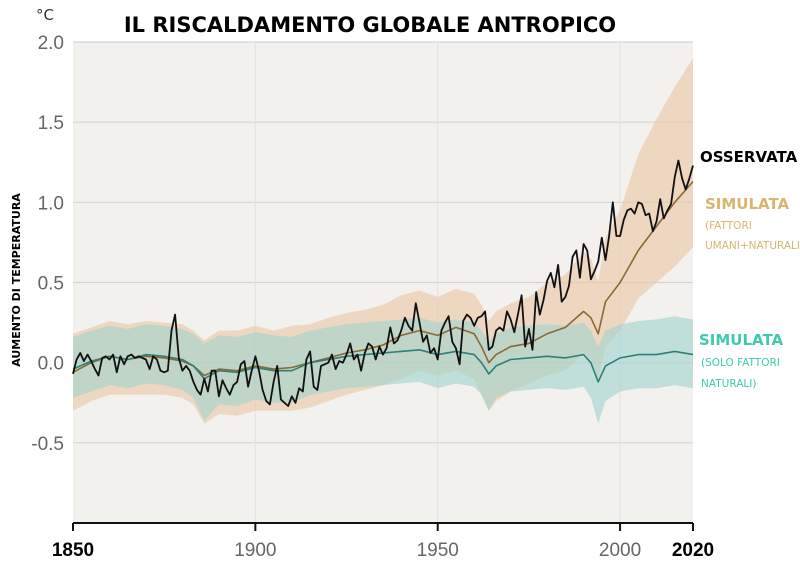  I want to click on y-axis-label: AUMENTO DI TEMPERATURA, so click(16, 280).